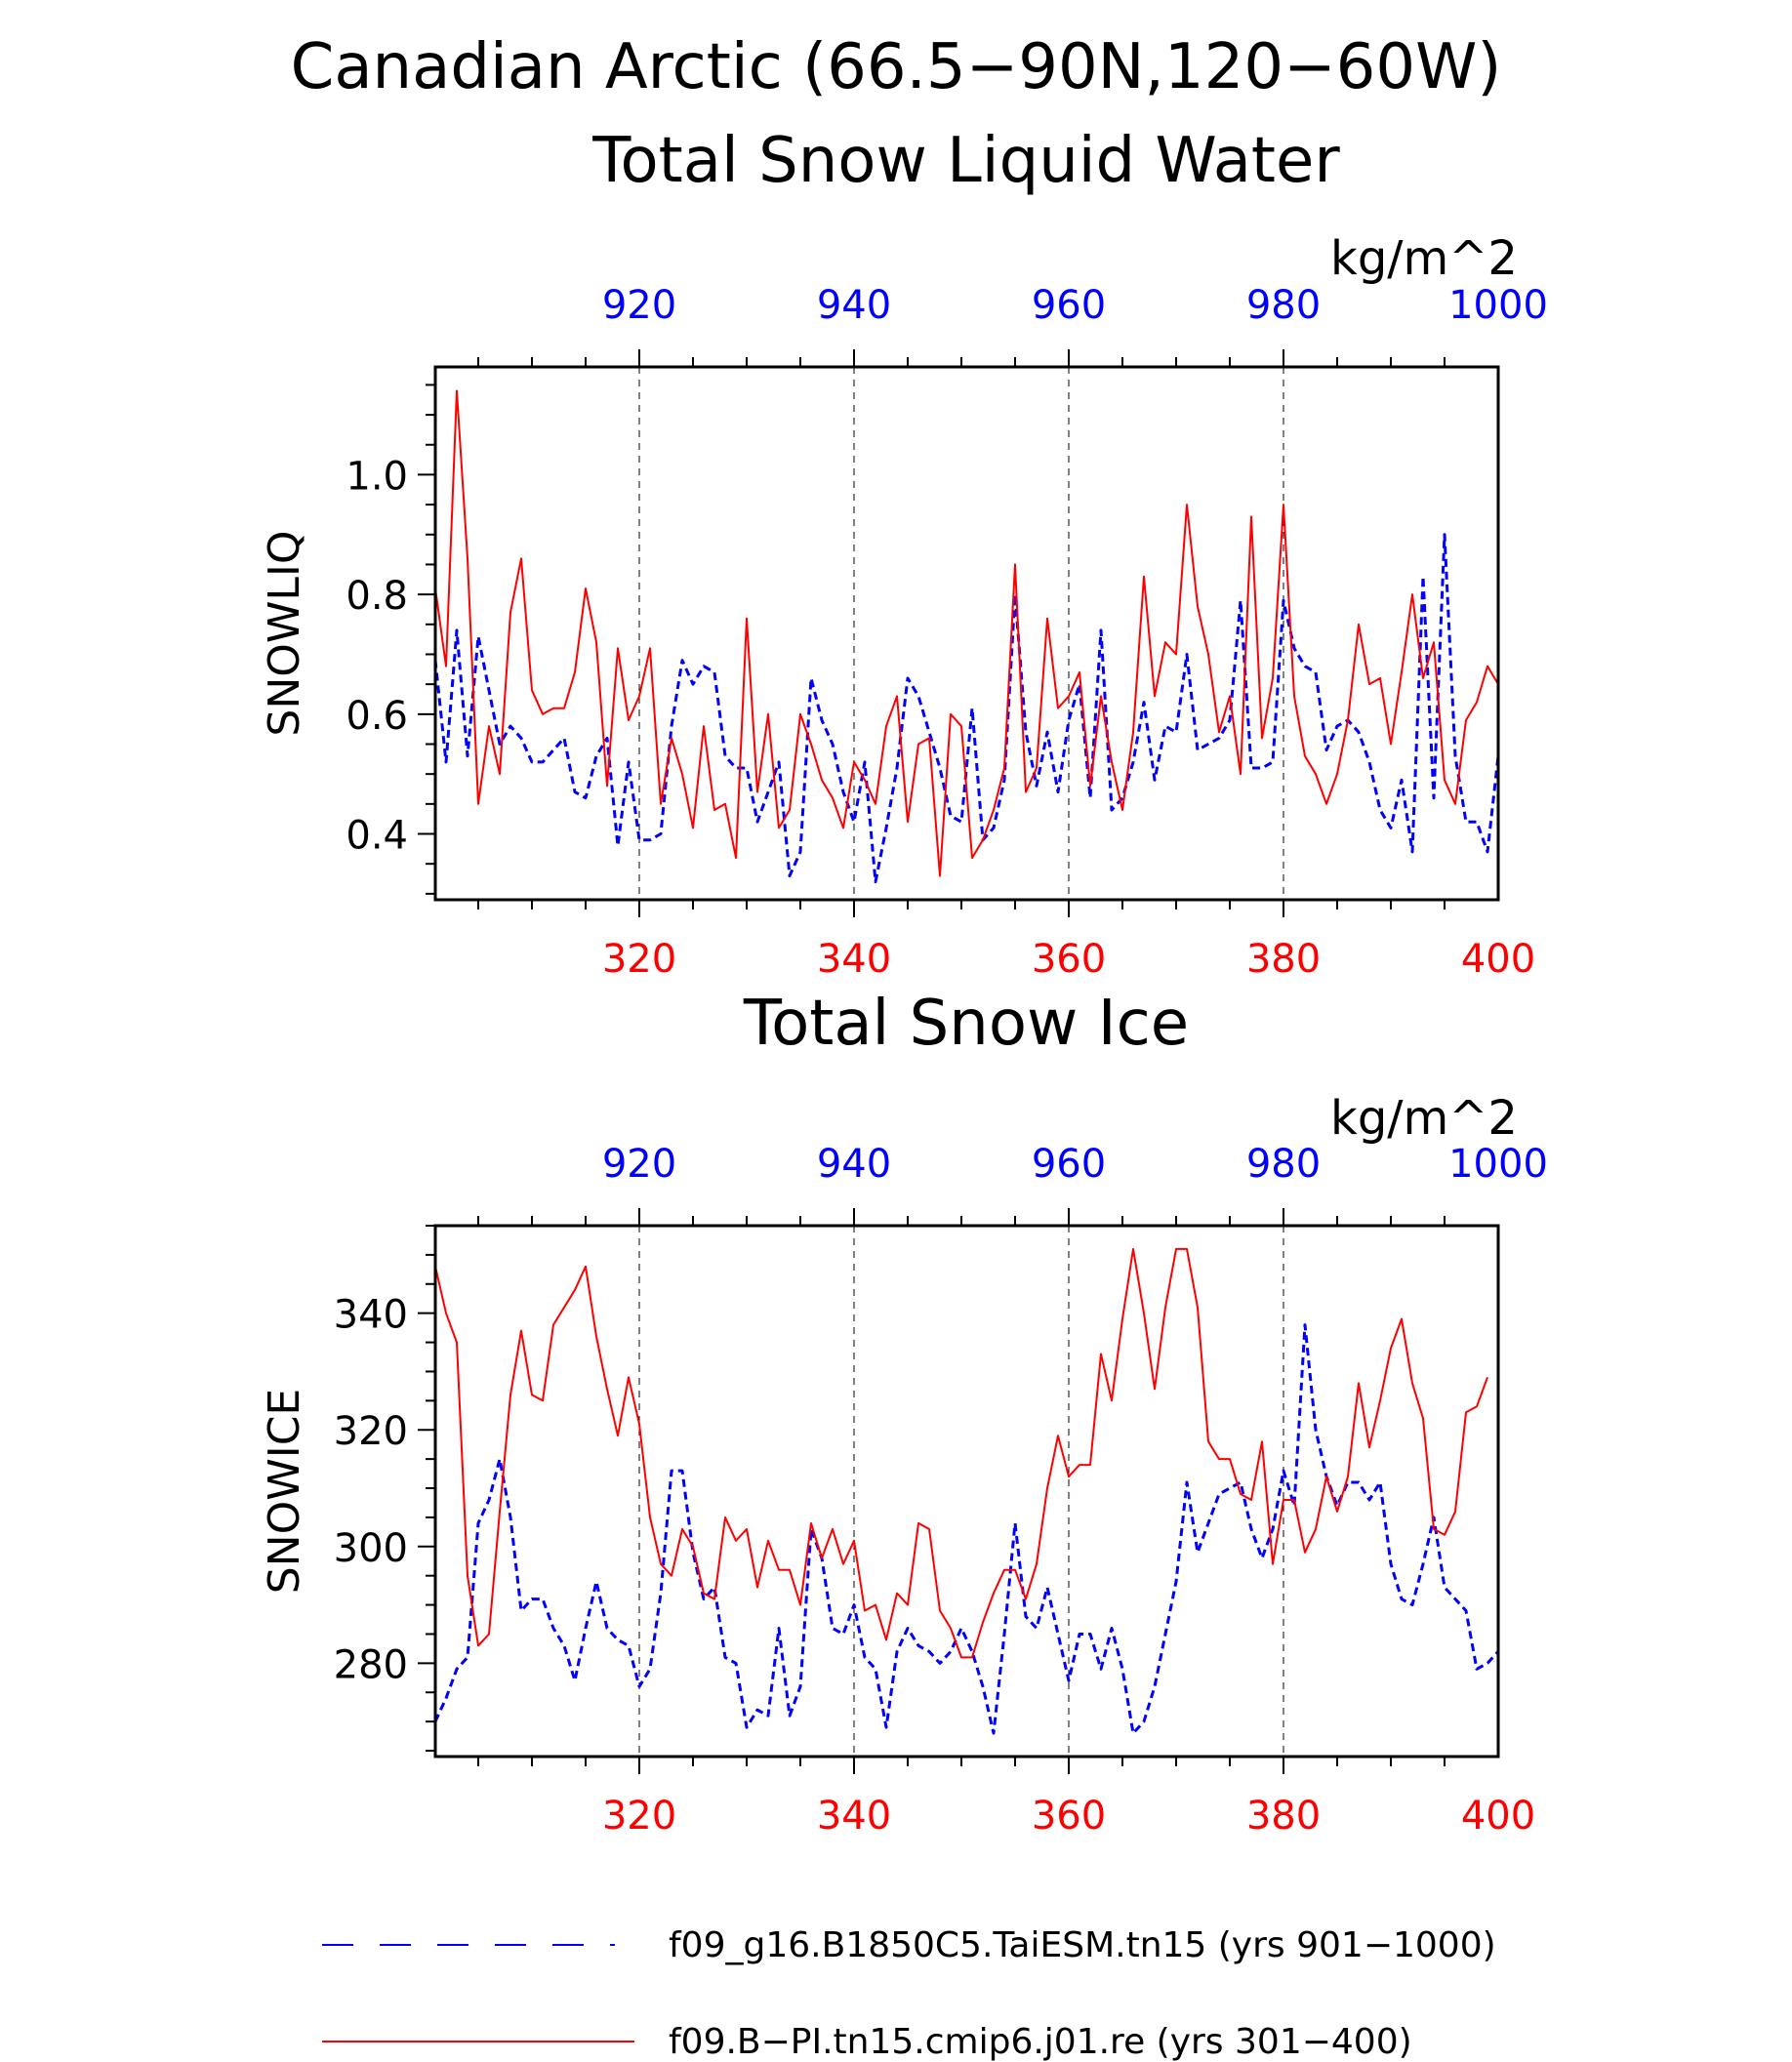 The image size is (1792, 2062). I want to click on y-tick-label: 0.8, so click(377, 596).